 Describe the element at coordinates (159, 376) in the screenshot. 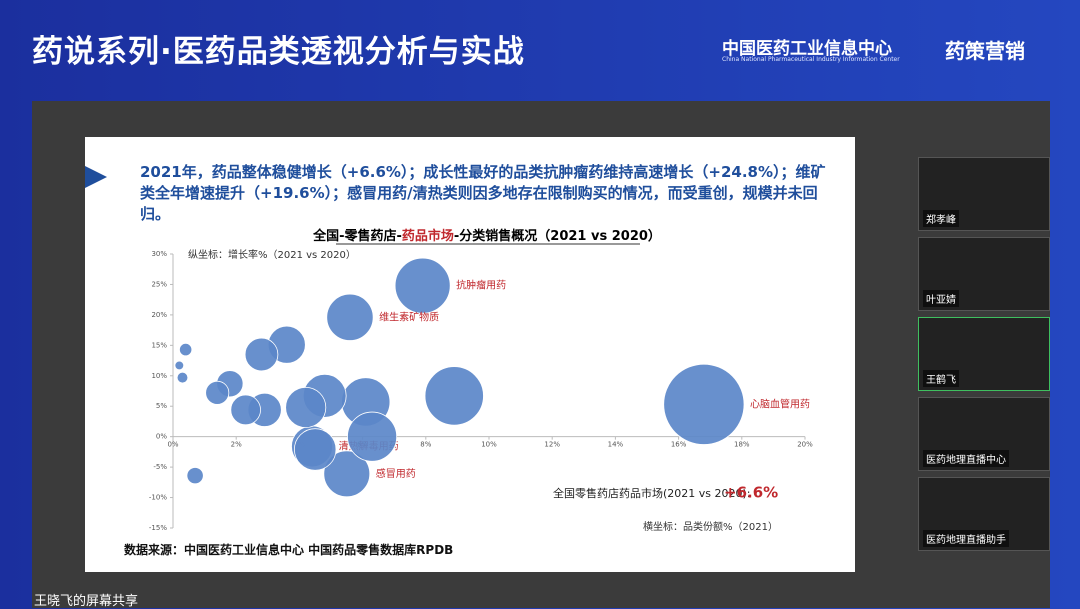

I see `y-tick-label: 10%` at that location.